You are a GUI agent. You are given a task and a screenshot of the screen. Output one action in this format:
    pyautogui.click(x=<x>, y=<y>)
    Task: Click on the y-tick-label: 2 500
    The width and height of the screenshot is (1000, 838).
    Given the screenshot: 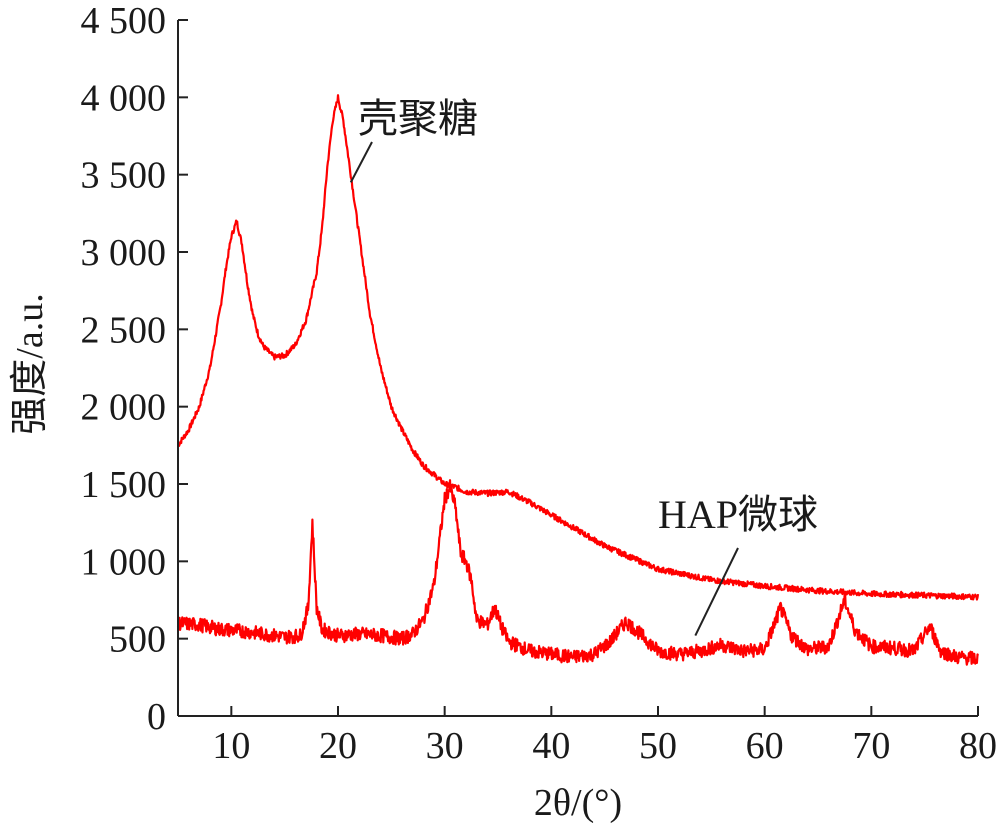 What is the action you would take?
    pyautogui.click(x=124, y=330)
    